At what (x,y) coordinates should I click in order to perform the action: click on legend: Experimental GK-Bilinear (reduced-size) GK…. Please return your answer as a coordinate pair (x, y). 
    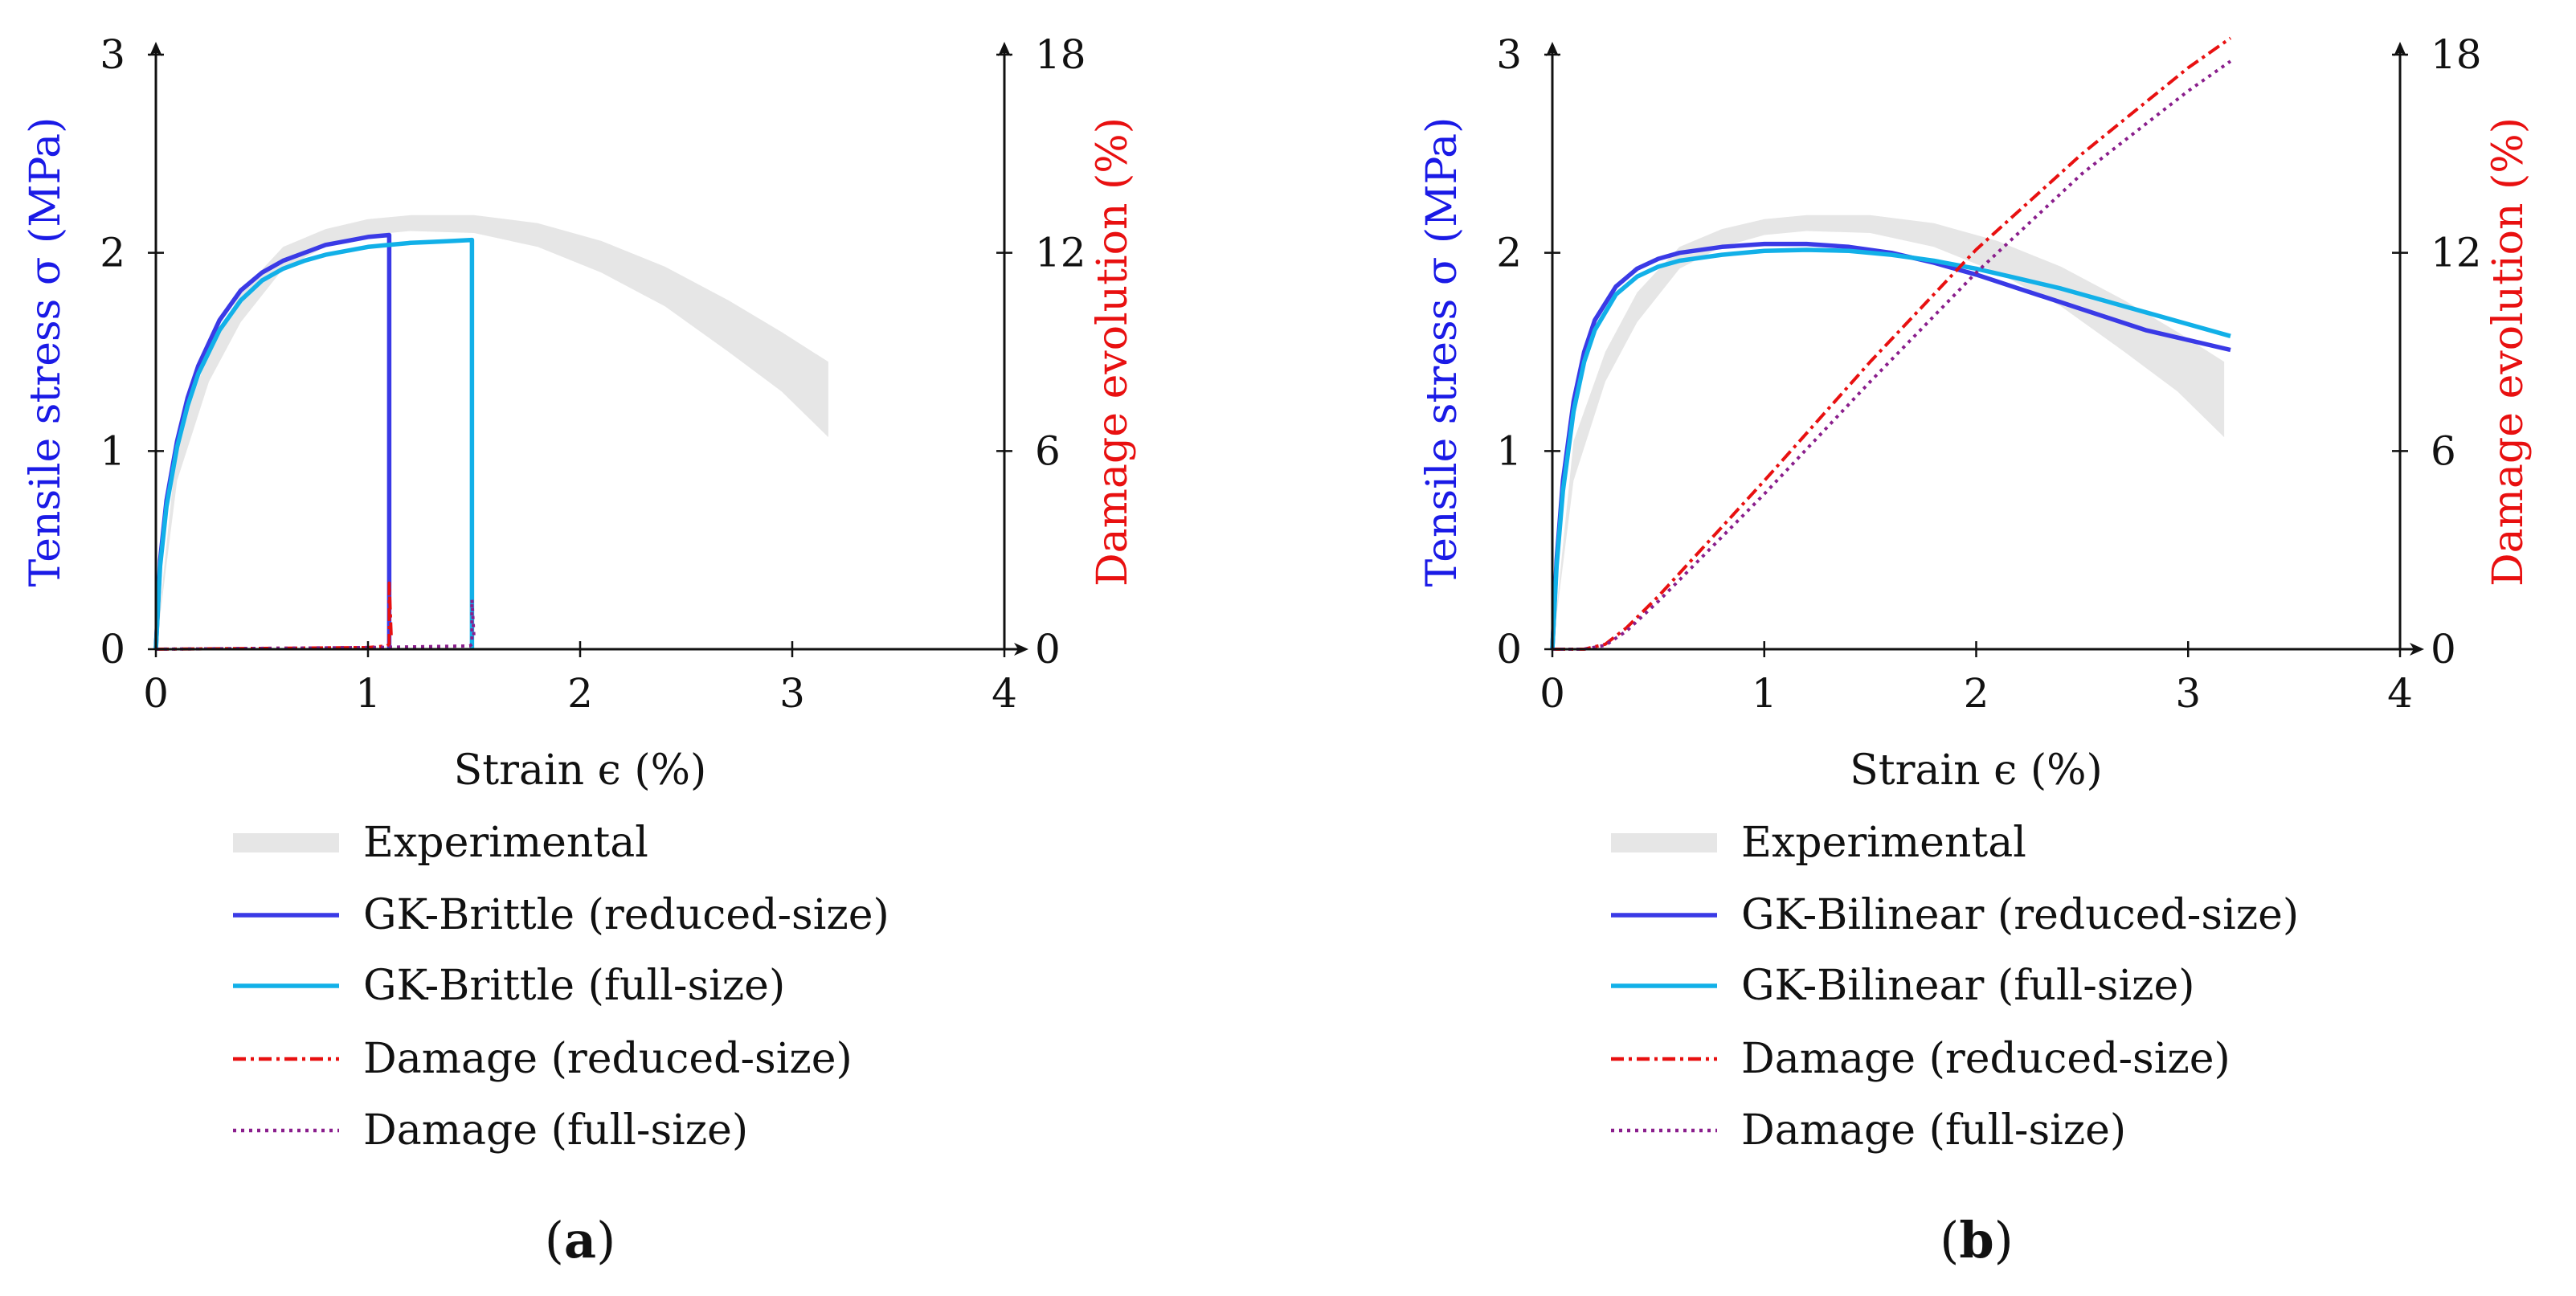
    Looking at the image, I should click on (1955, 987).